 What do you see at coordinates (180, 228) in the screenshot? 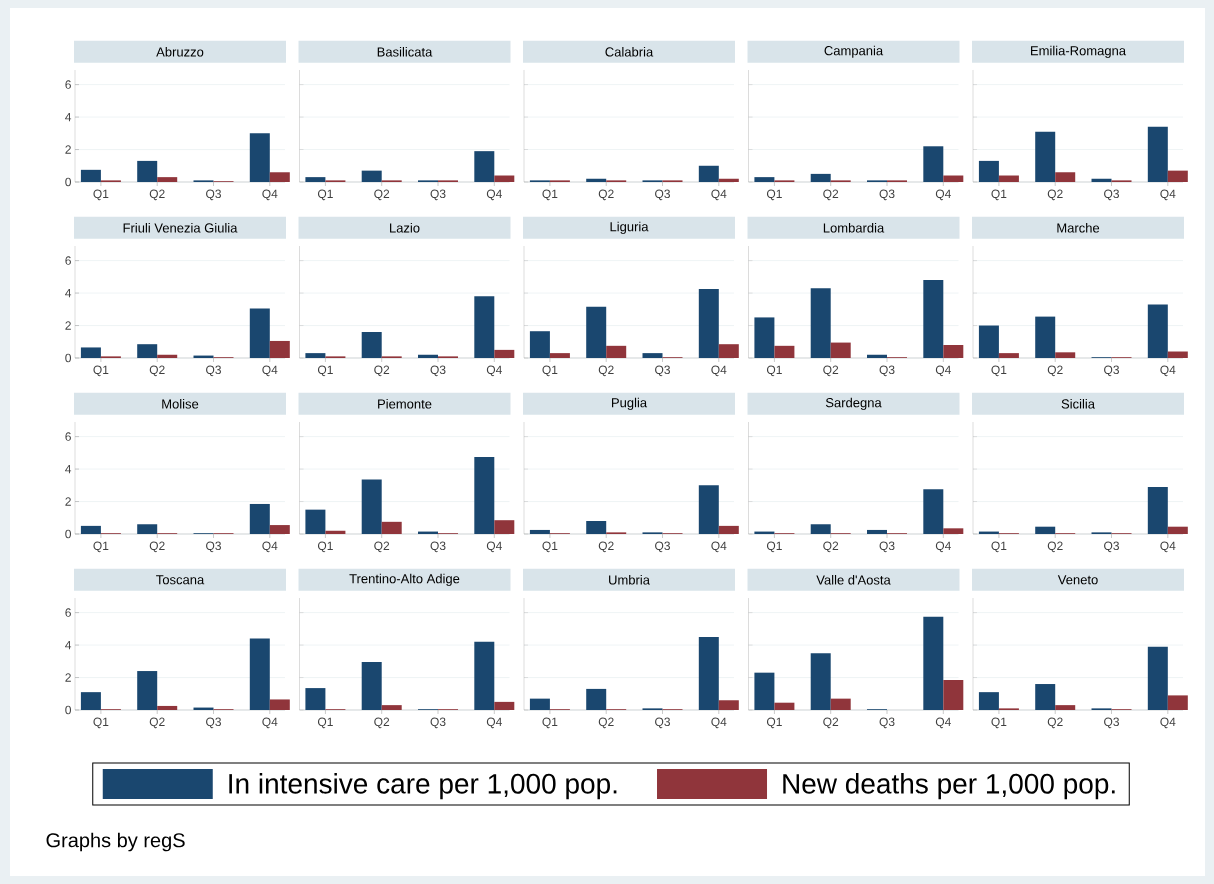
I see `chart-title: Friuli Venezia Giulia` at bounding box center [180, 228].